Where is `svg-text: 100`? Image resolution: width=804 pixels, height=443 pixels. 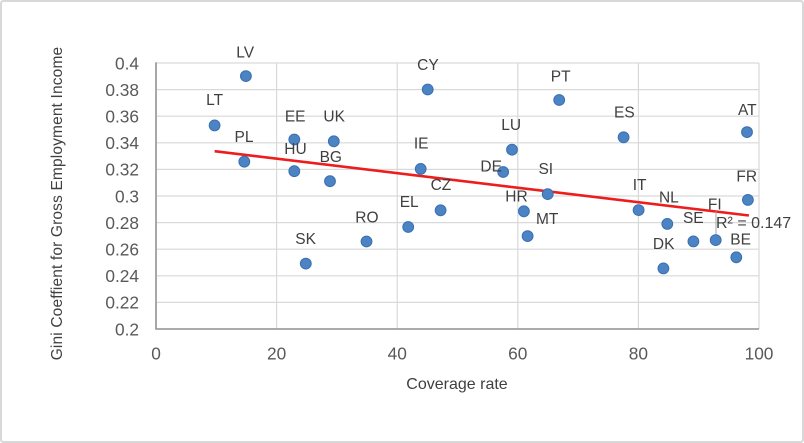
svg-text: 100 is located at coordinates (759, 354).